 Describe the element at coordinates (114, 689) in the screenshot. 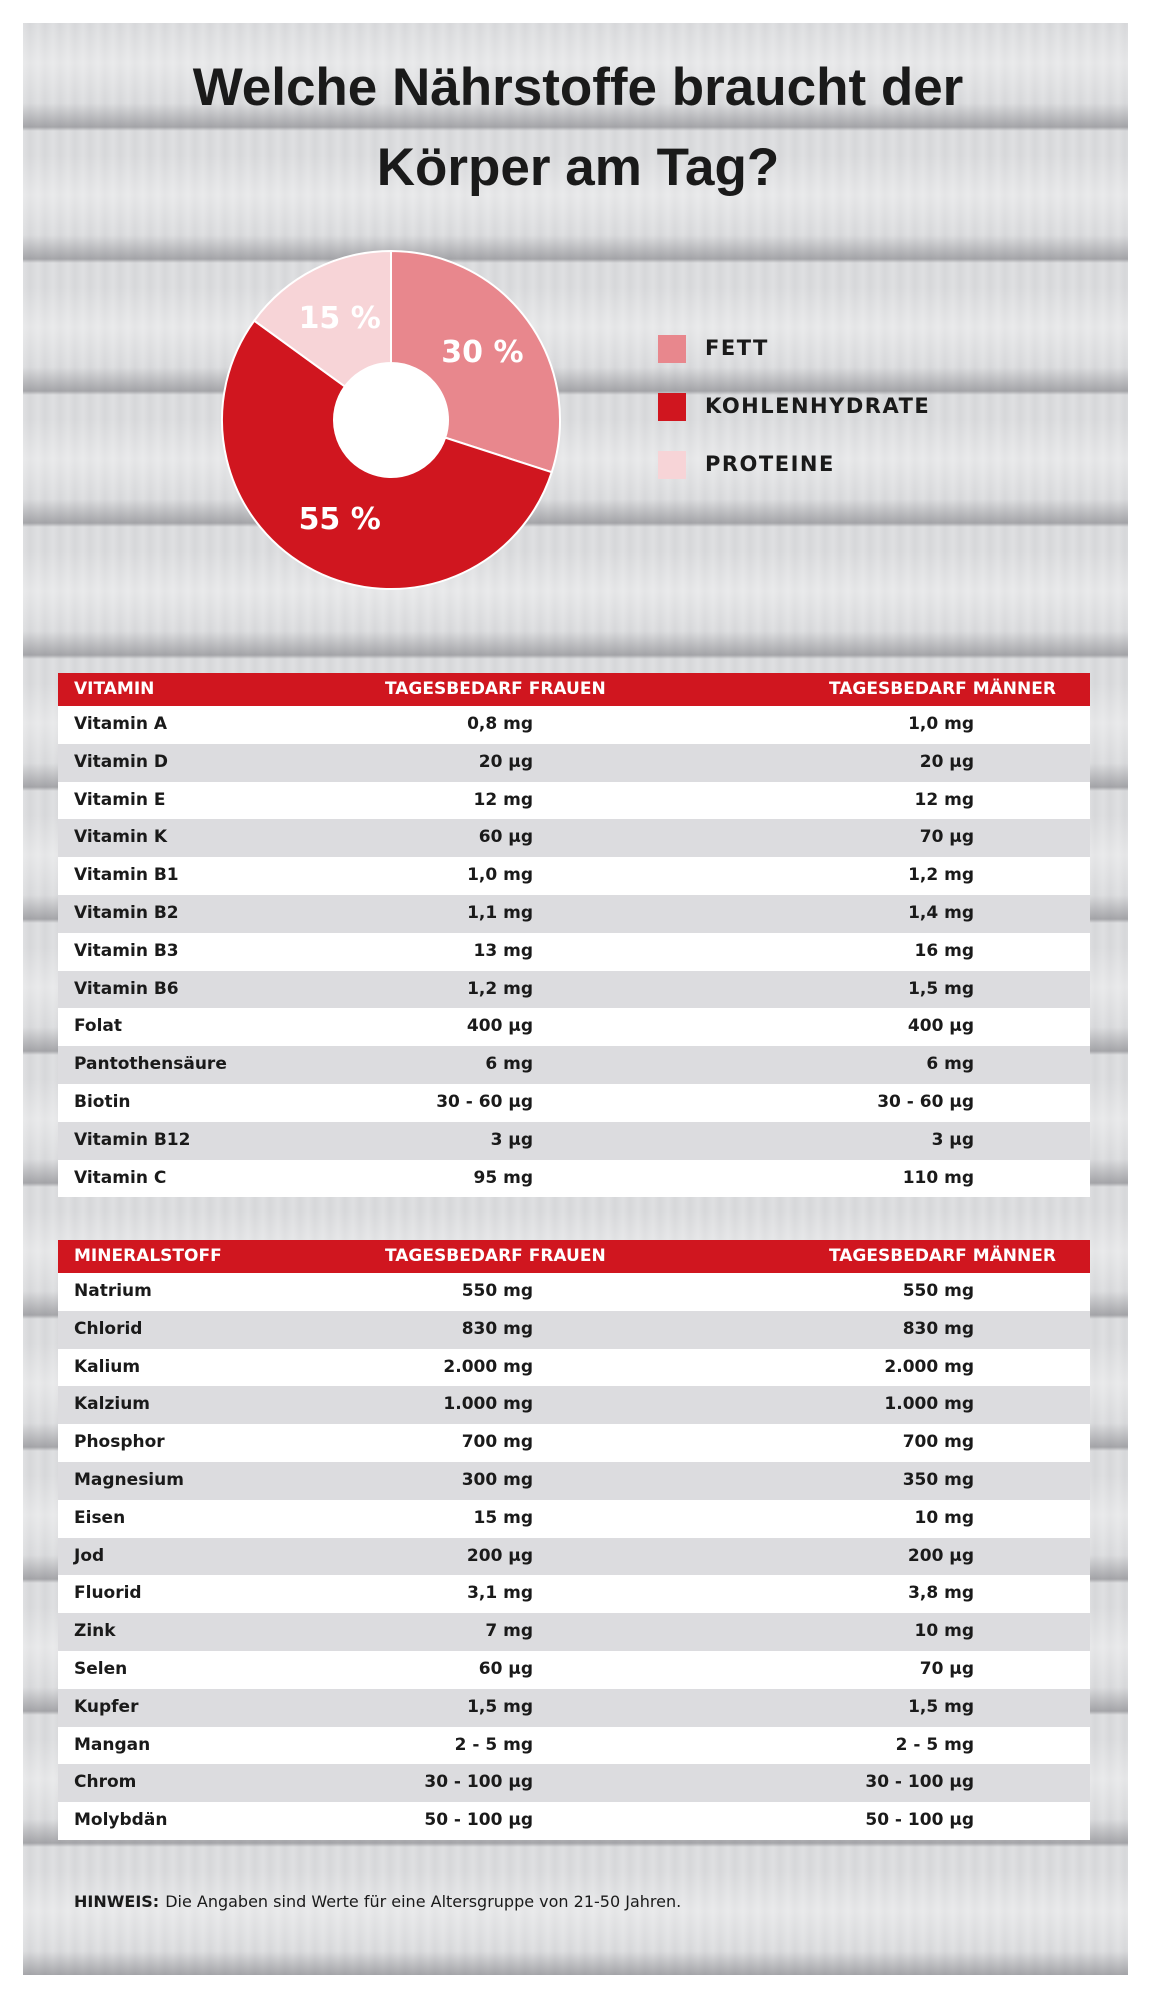

I see `header-cell: VITAMIN` at that location.